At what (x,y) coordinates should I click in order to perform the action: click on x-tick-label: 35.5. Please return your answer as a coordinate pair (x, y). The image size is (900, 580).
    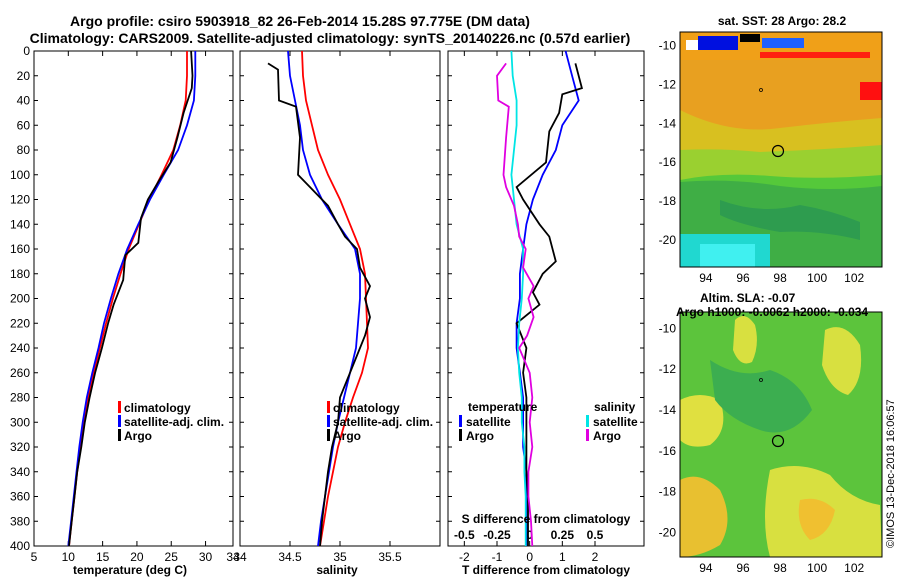
    Looking at the image, I should click on (390, 557).